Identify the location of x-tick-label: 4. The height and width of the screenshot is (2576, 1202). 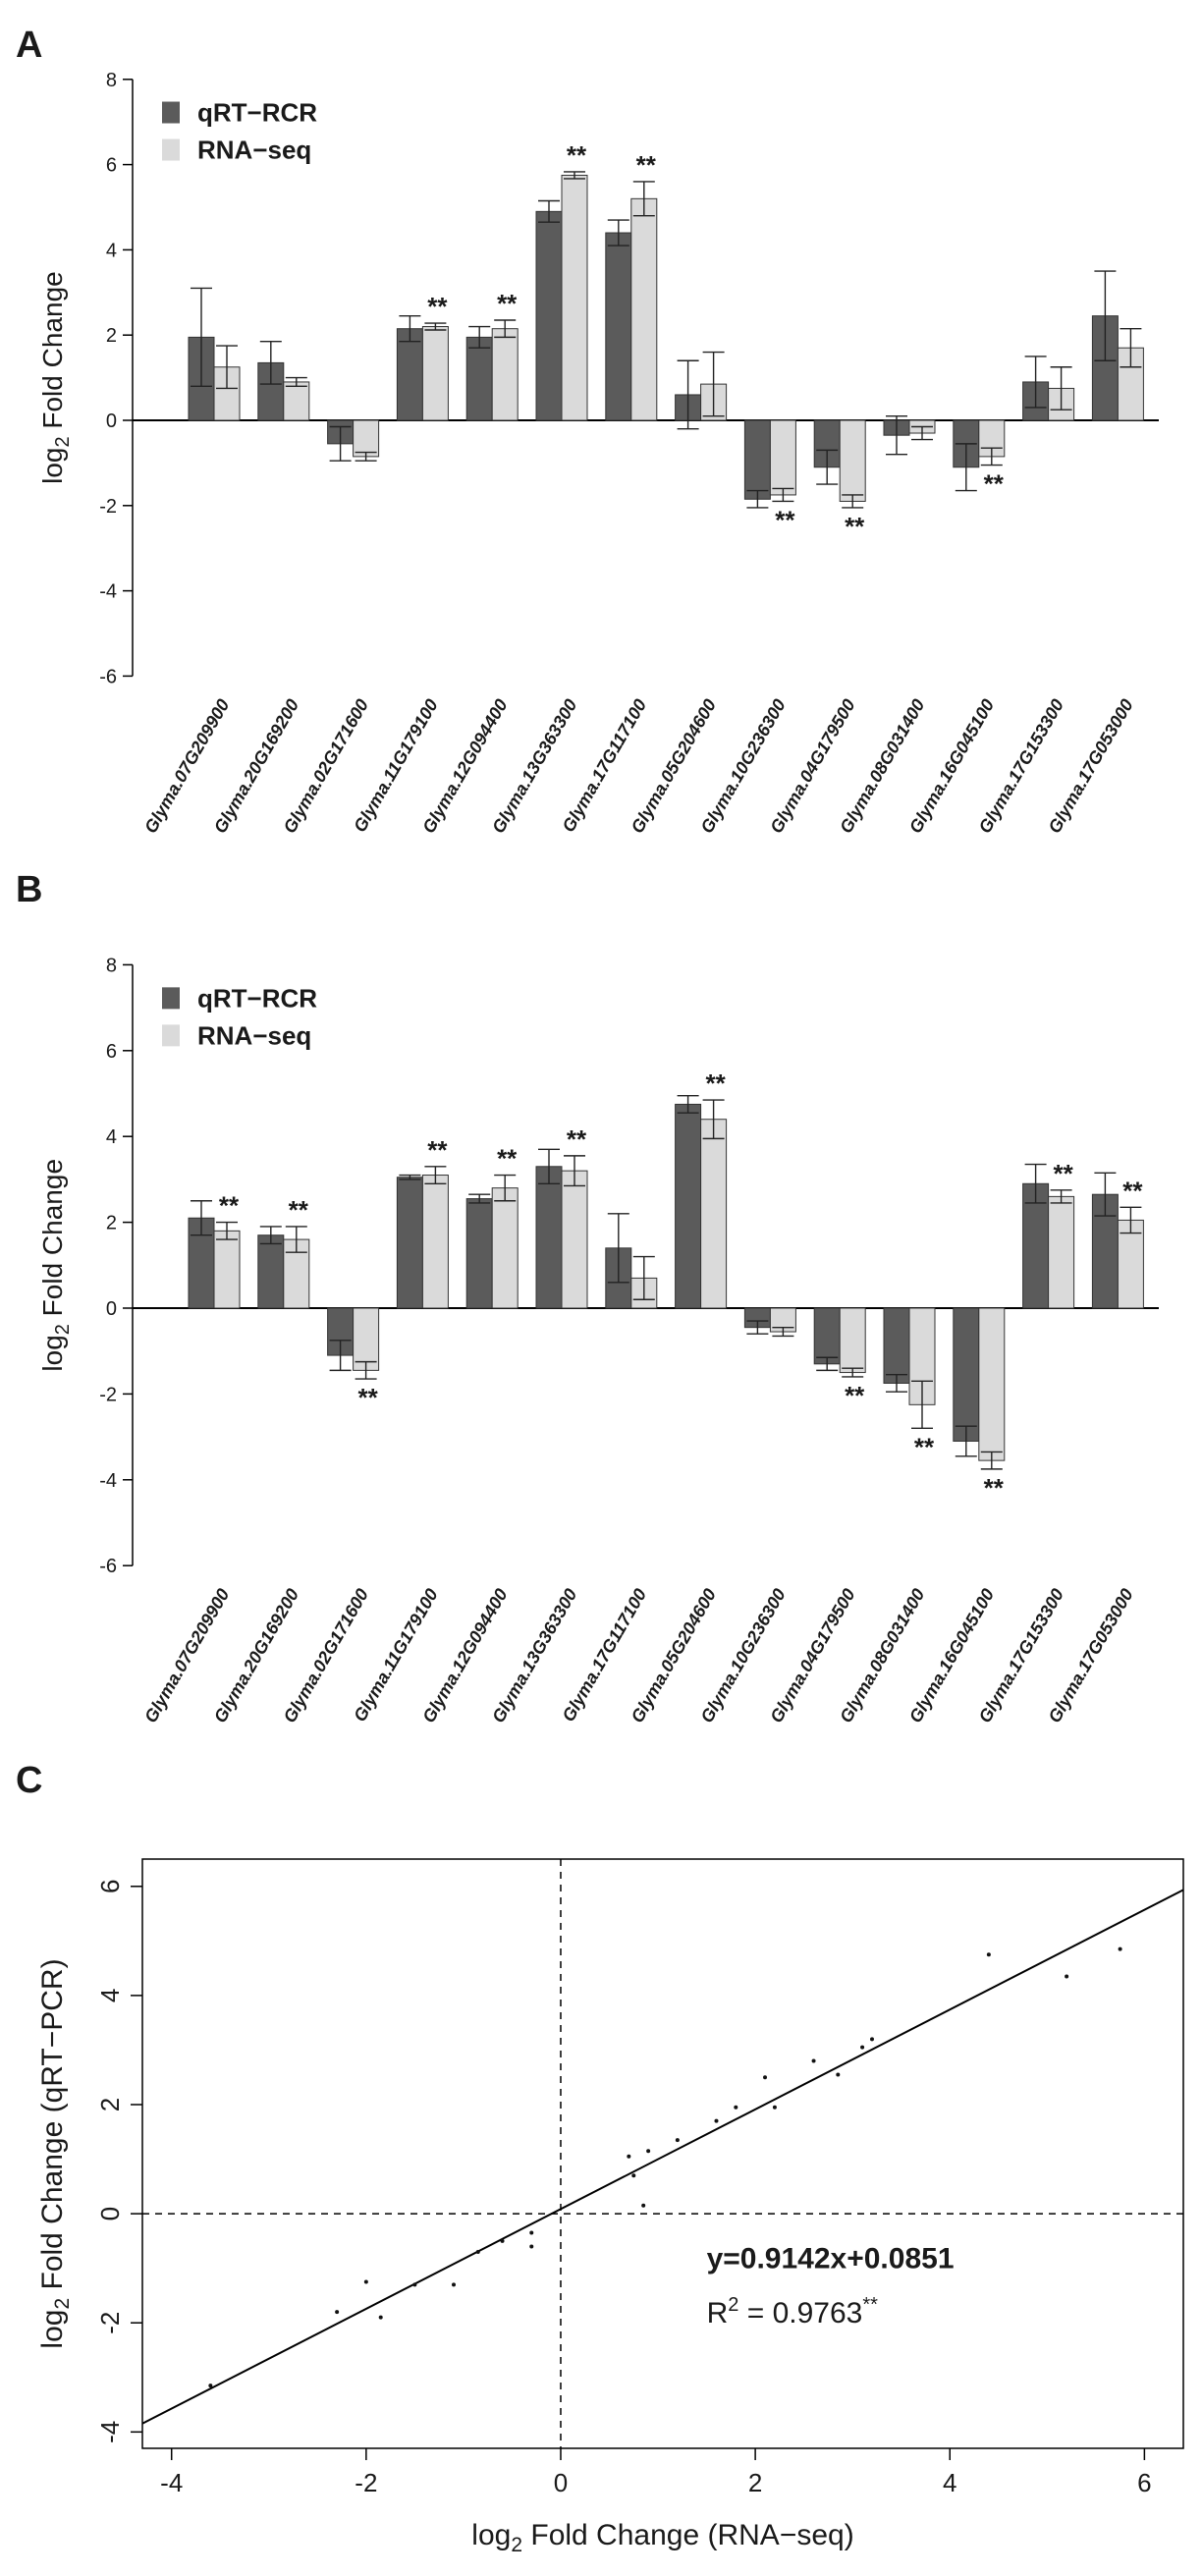
(949, 2483).